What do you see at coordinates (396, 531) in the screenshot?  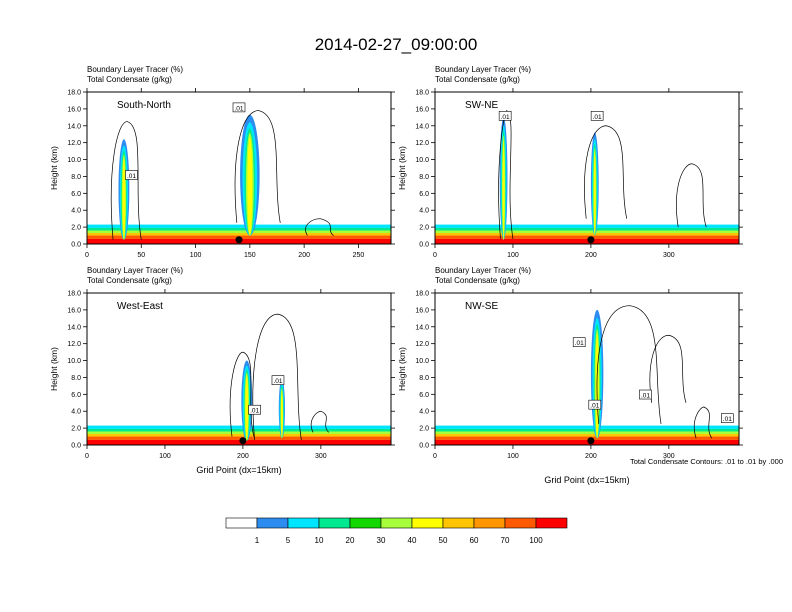 I see `colorbar: 1 5 10 20 30 40 50 60 70 100` at bounding box center [396, 531].